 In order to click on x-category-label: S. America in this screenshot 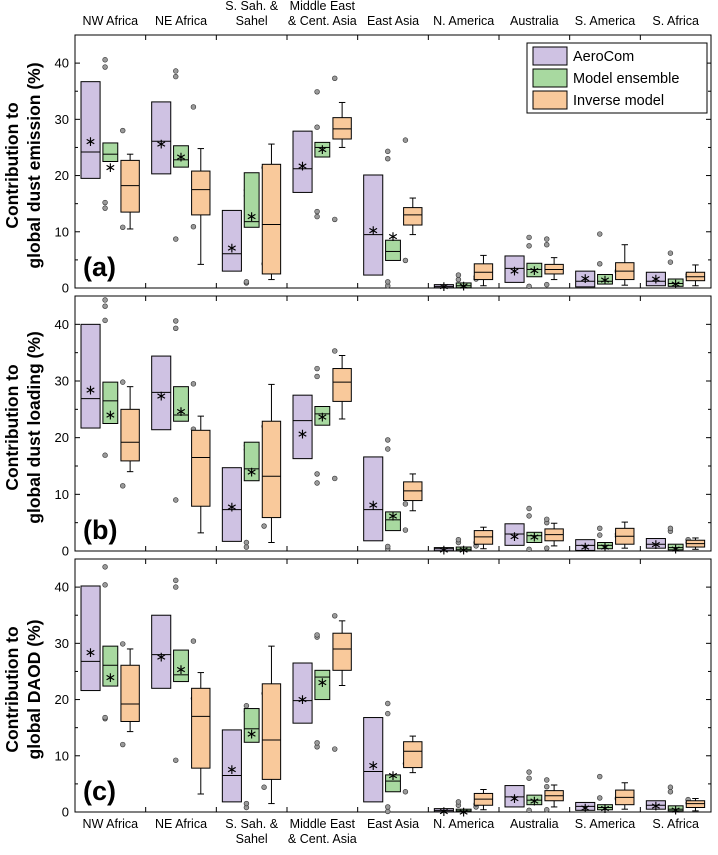, I will do `click(605, 21)`.